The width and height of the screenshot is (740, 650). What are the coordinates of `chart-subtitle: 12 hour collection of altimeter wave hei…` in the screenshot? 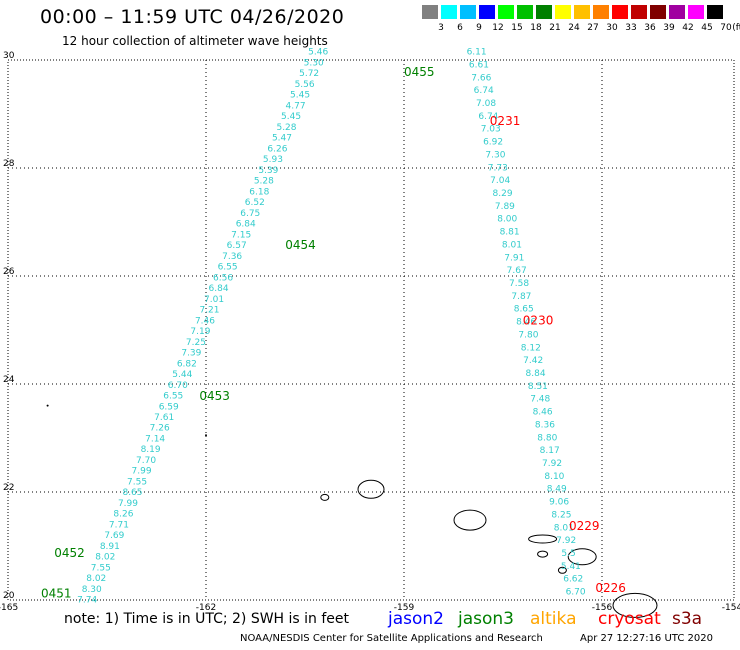 It's located at (195, 41).